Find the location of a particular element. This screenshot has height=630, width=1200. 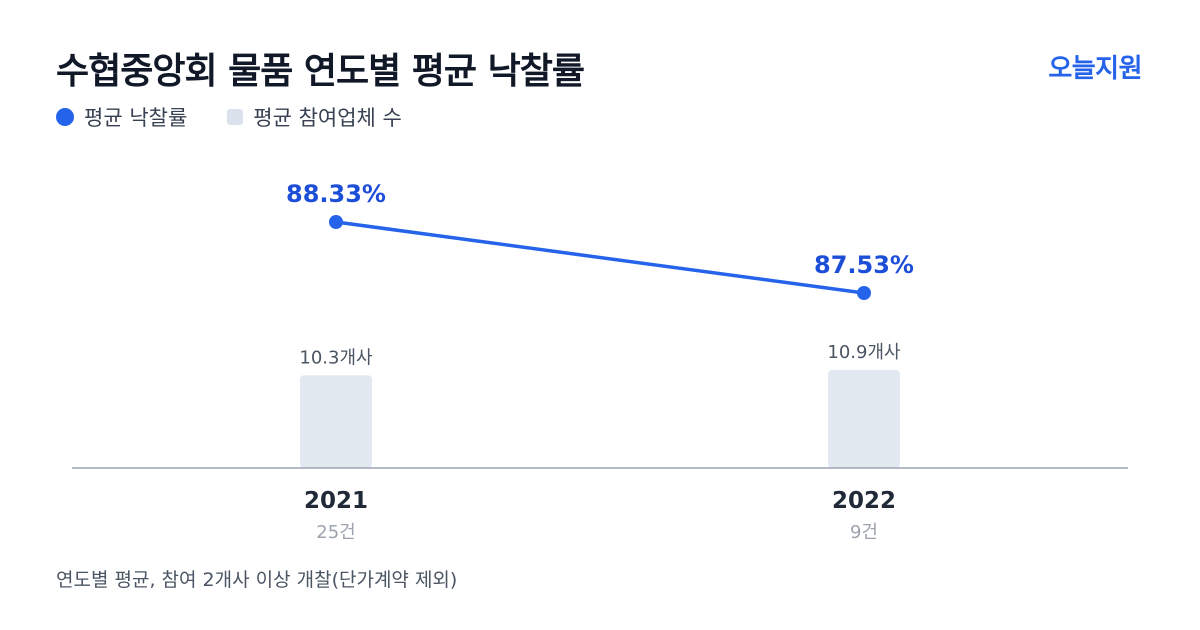

legend-item-participants: 평균 참여업체 수 is located at coordinates (314, 117).